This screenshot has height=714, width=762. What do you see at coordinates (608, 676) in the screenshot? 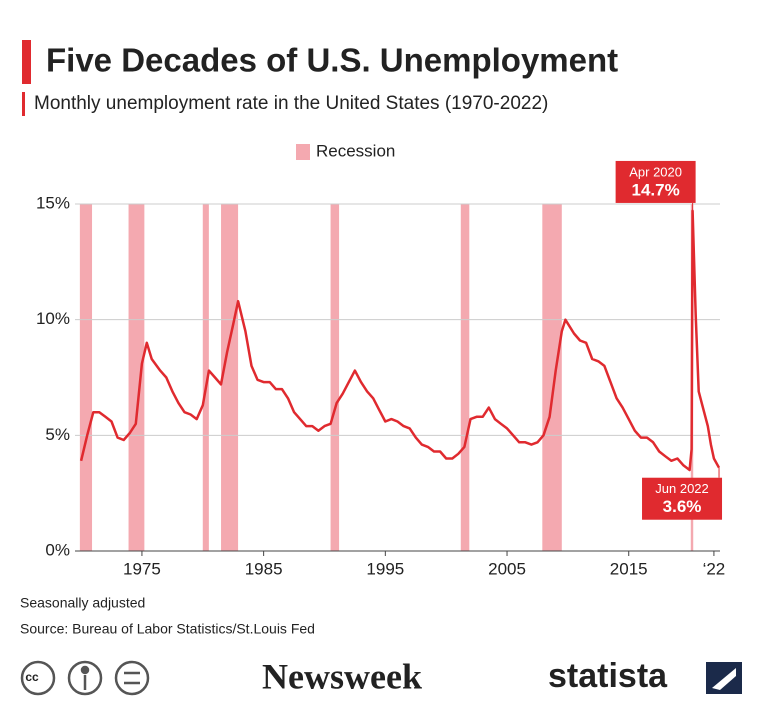
I see `brand-statista: statista` at bounding box center [608, 676].